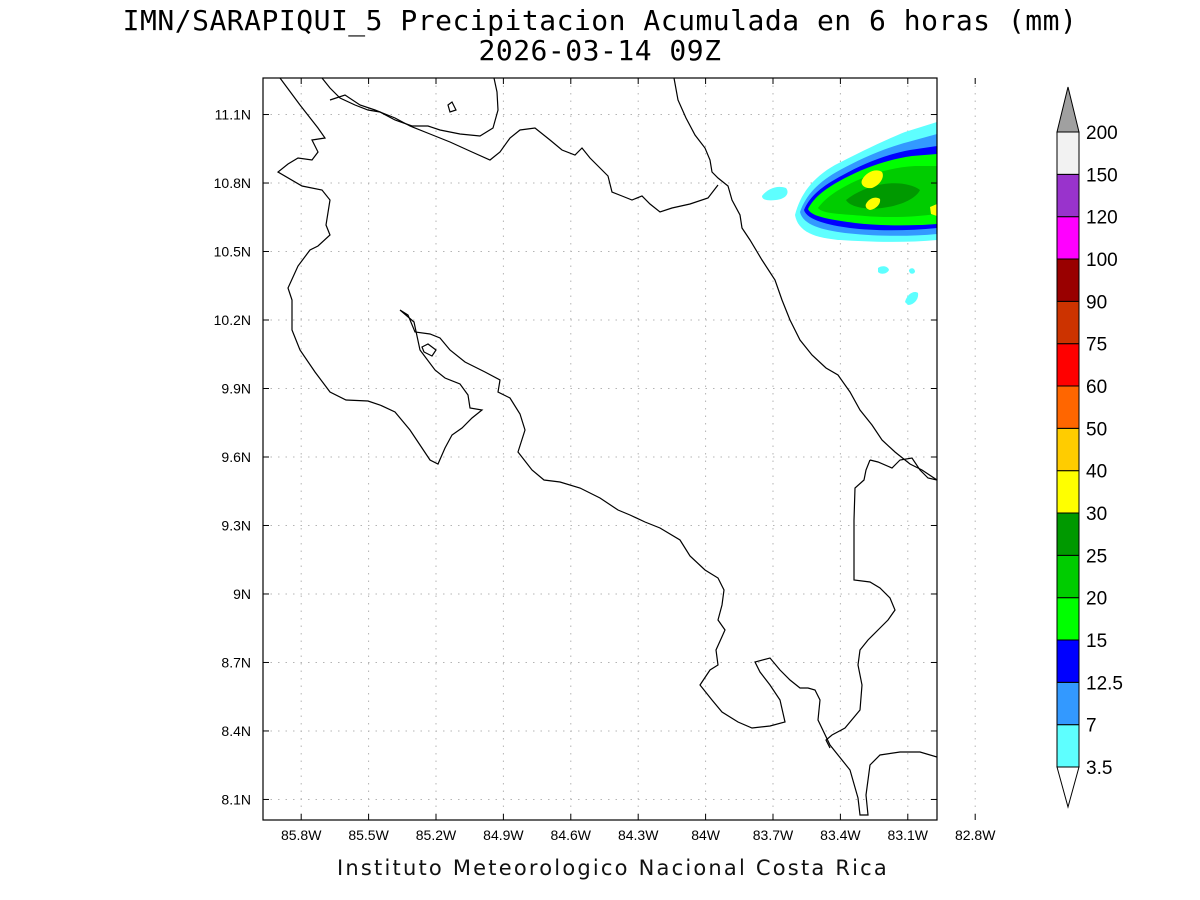  What do you see at coordinates (242, 594) in the screenshot?
I see `lat-label: 9N` at bounding box center [242, 594].